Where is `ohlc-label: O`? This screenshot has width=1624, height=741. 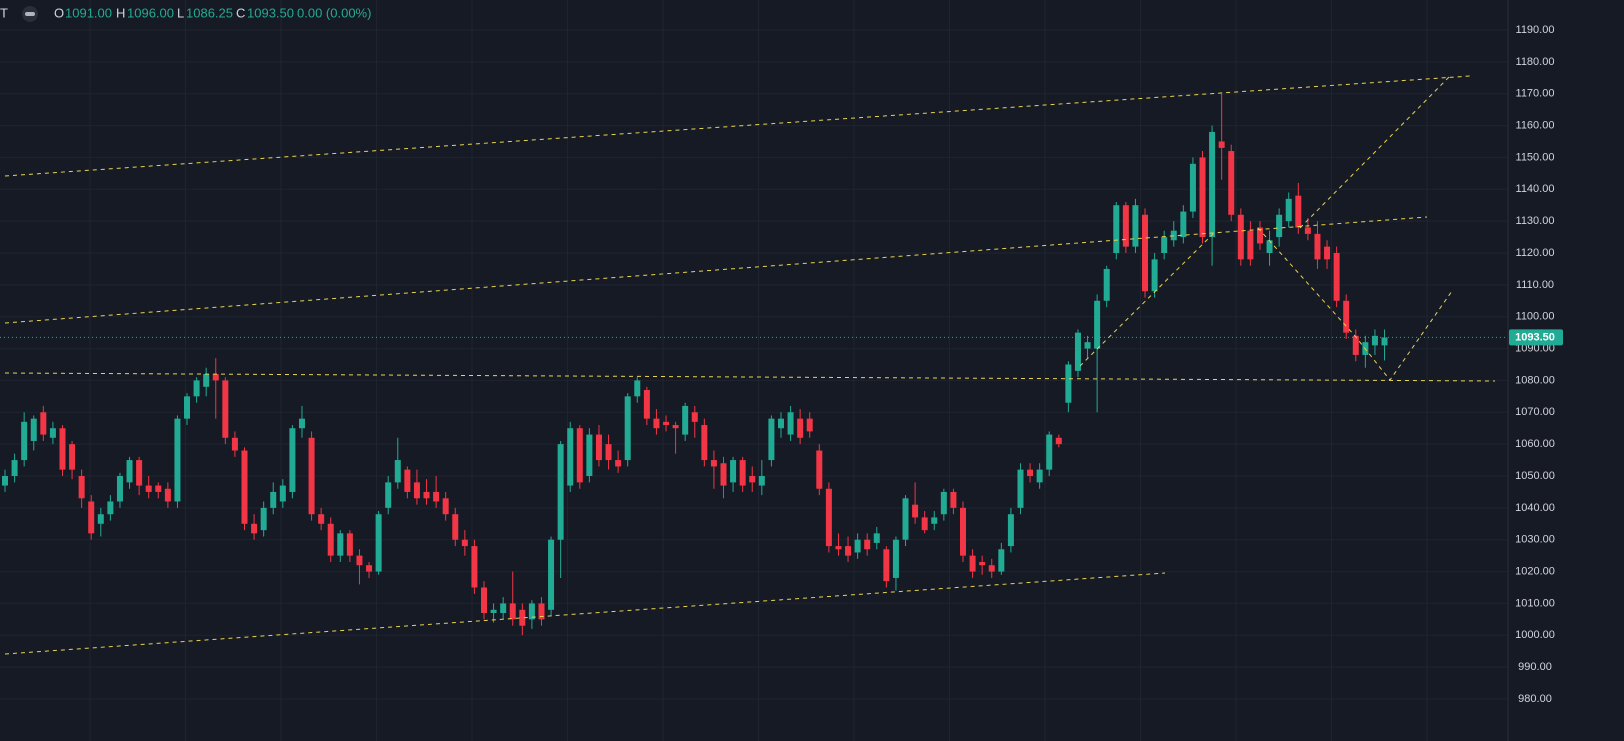 ohlc-label: O is located at coordinates (59, 12).